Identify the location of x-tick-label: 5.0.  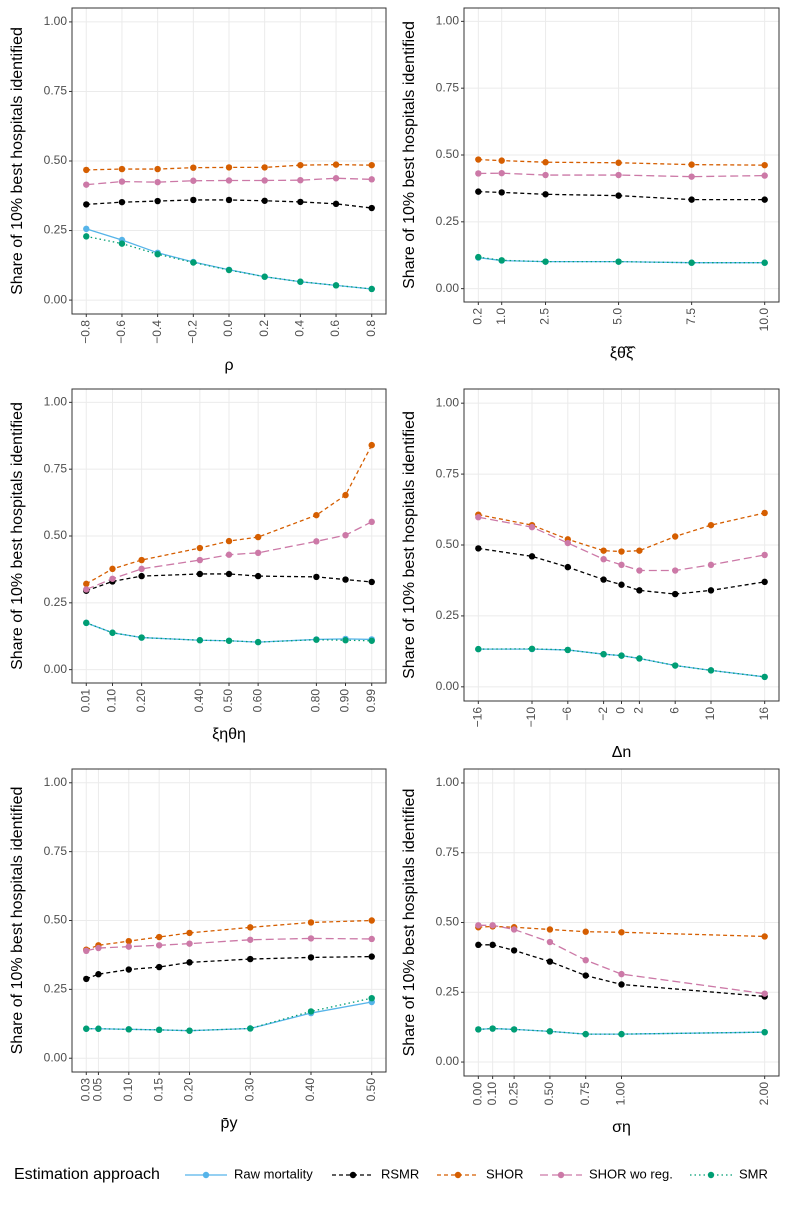
(618, 316).